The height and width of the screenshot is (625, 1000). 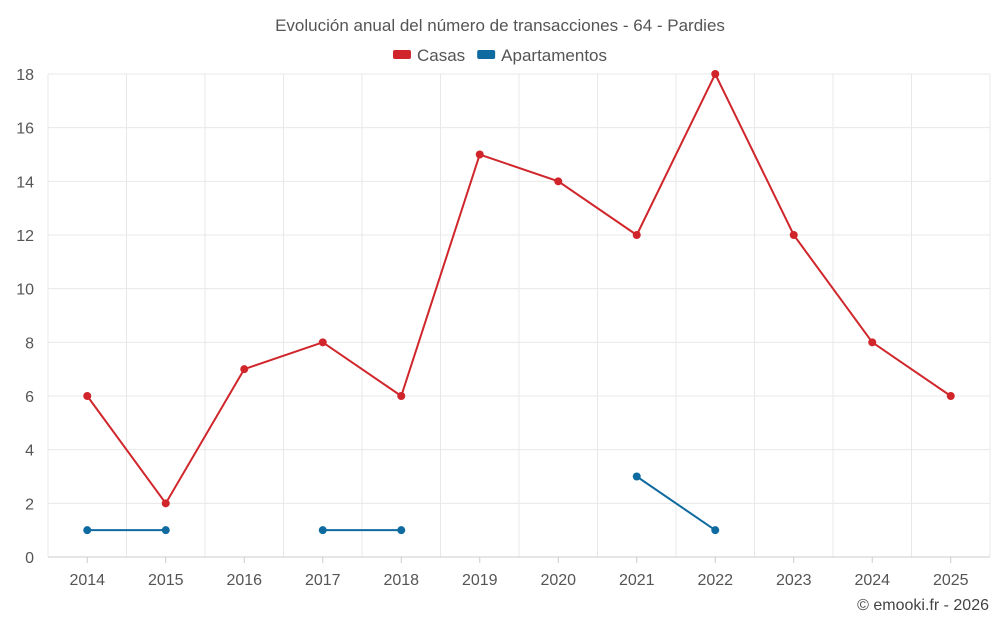 I want to click on y-tick-label: 10, so click(x=25, y=290).